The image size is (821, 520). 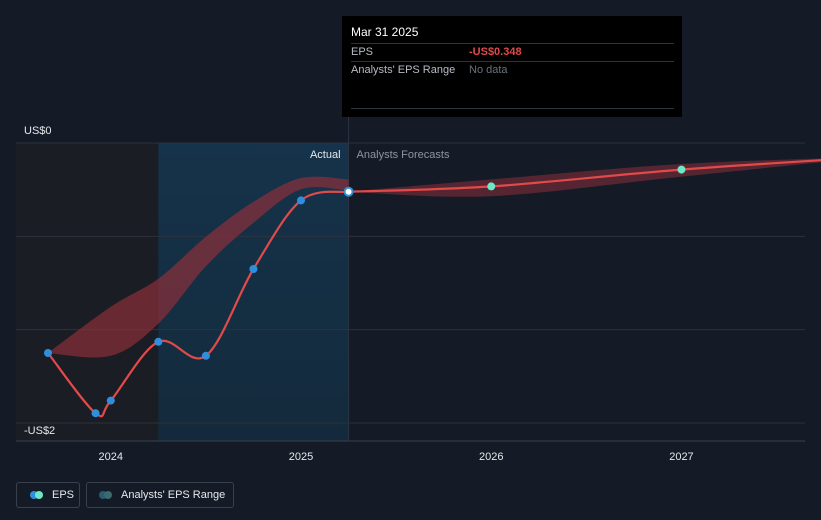 I want to click on tooltip-date: Mar 31 2025, so click(x=512, y=34).